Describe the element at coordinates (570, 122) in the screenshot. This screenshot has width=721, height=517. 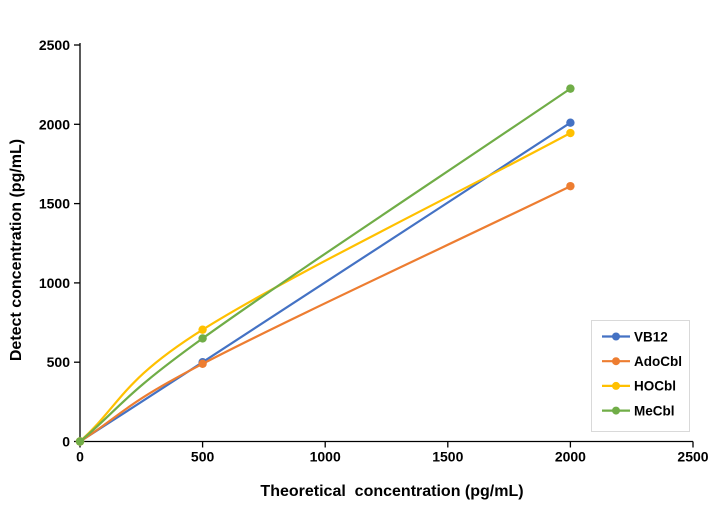
I see `series-marker-vb12-2000` at that location.